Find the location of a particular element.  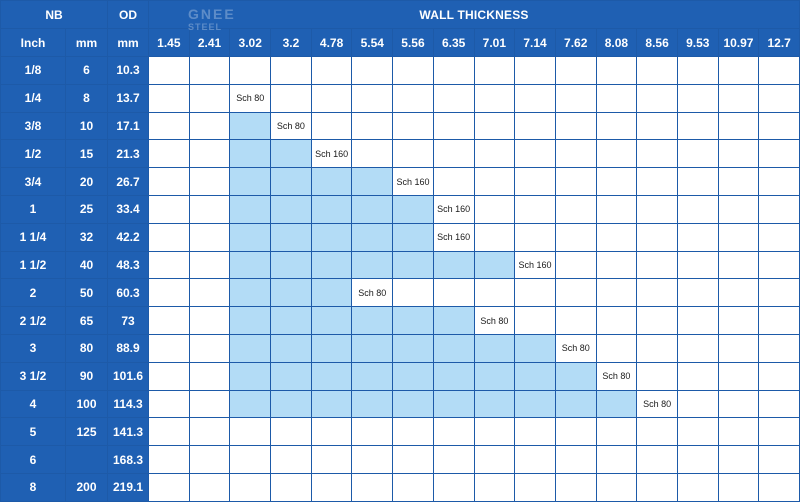

od-mm-cell: 33.4 is located at coordinates (128, 209).